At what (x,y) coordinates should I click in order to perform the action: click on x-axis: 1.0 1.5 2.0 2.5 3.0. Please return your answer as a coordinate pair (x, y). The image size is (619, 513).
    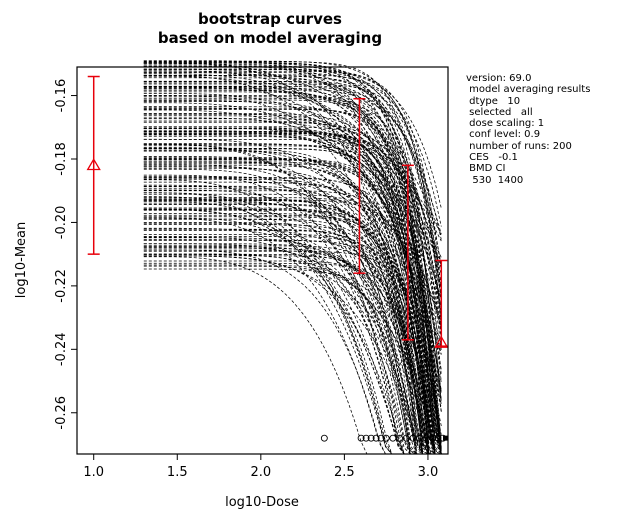
    Looking at the image, I should click on (260, 467).